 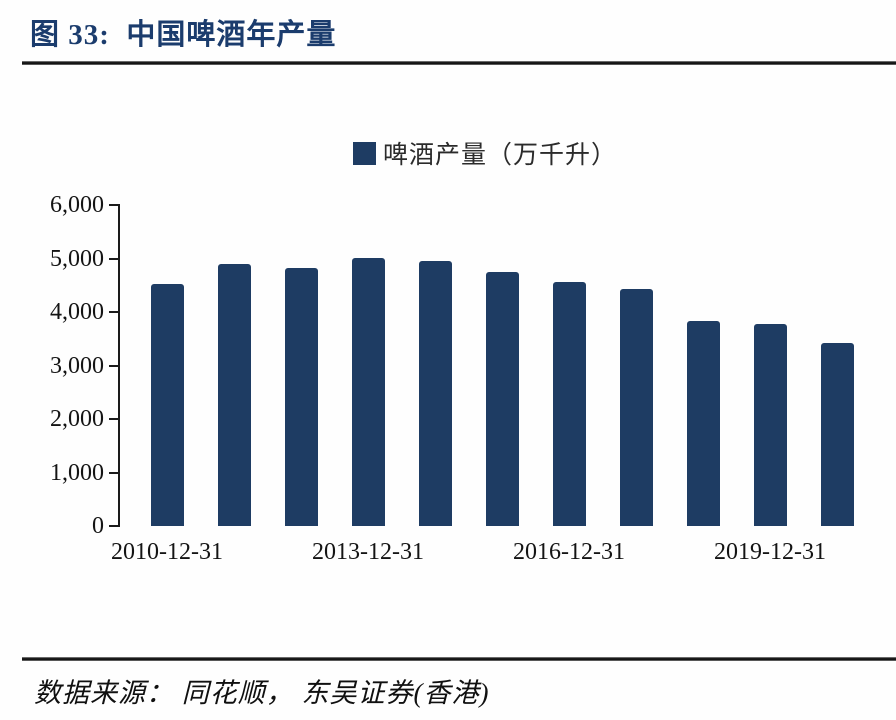 What do you see at coordinates (459, 659) in the screenshot?
I see `footer-divider` at bounding box center [459, 659].